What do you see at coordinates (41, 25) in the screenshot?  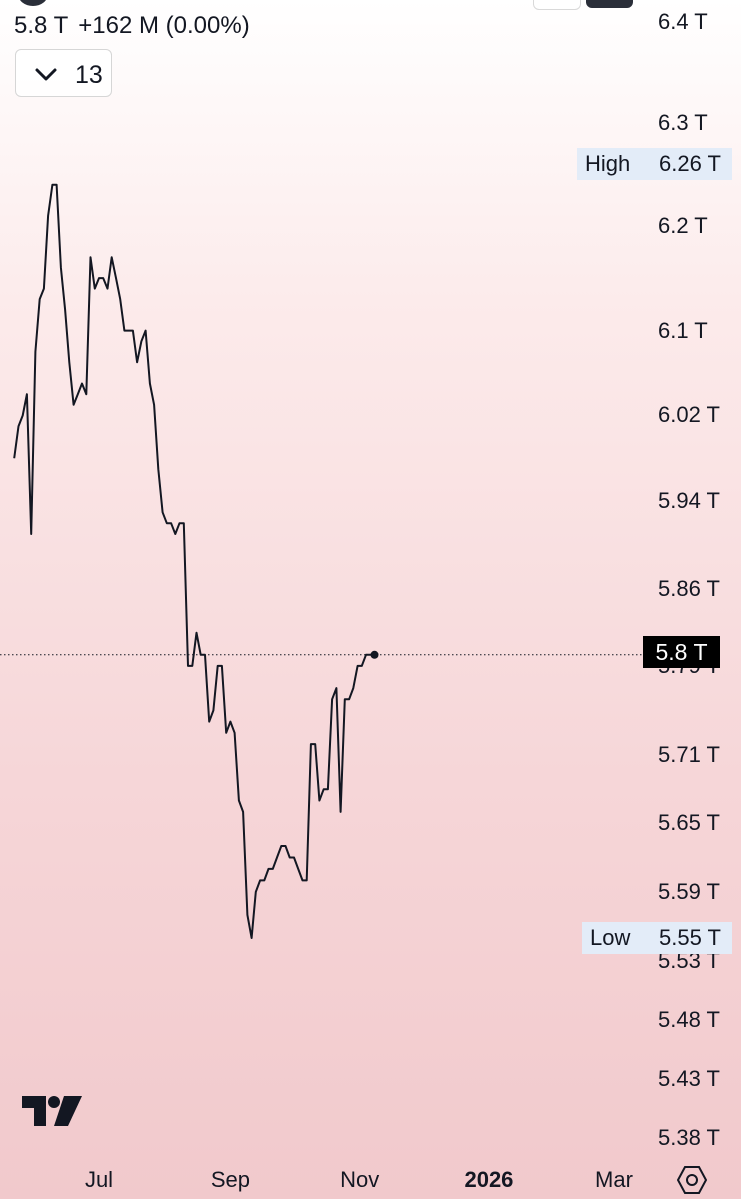 I see `last-value: 5.8 T` at bounding box center [41, 25].